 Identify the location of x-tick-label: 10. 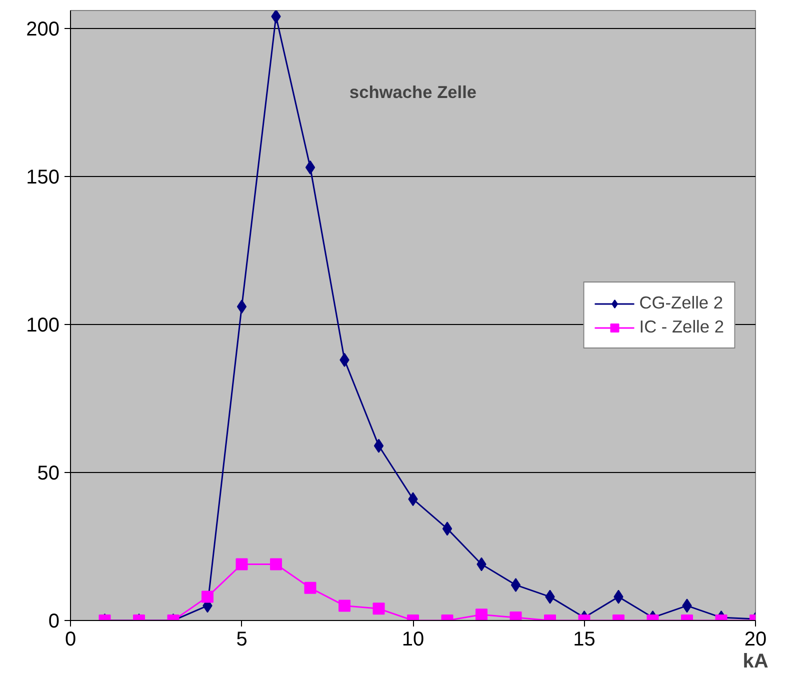
(413, 639).